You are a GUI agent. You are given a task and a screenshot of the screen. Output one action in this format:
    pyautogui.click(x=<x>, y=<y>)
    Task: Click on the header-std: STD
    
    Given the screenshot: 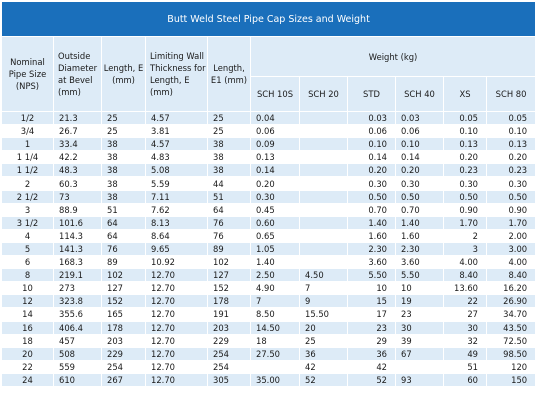 What is the action you would take?
    pyautogui.click(x=371, y=94)
    